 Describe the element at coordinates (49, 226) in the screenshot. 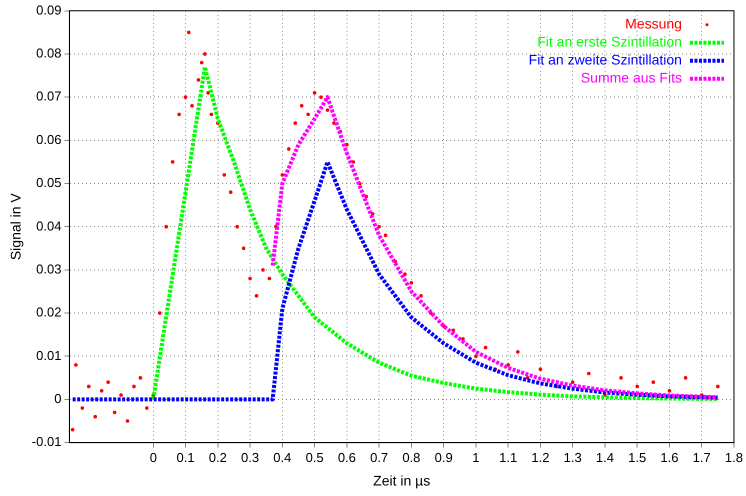

I see `y-tick-label: 0.04` at that location.